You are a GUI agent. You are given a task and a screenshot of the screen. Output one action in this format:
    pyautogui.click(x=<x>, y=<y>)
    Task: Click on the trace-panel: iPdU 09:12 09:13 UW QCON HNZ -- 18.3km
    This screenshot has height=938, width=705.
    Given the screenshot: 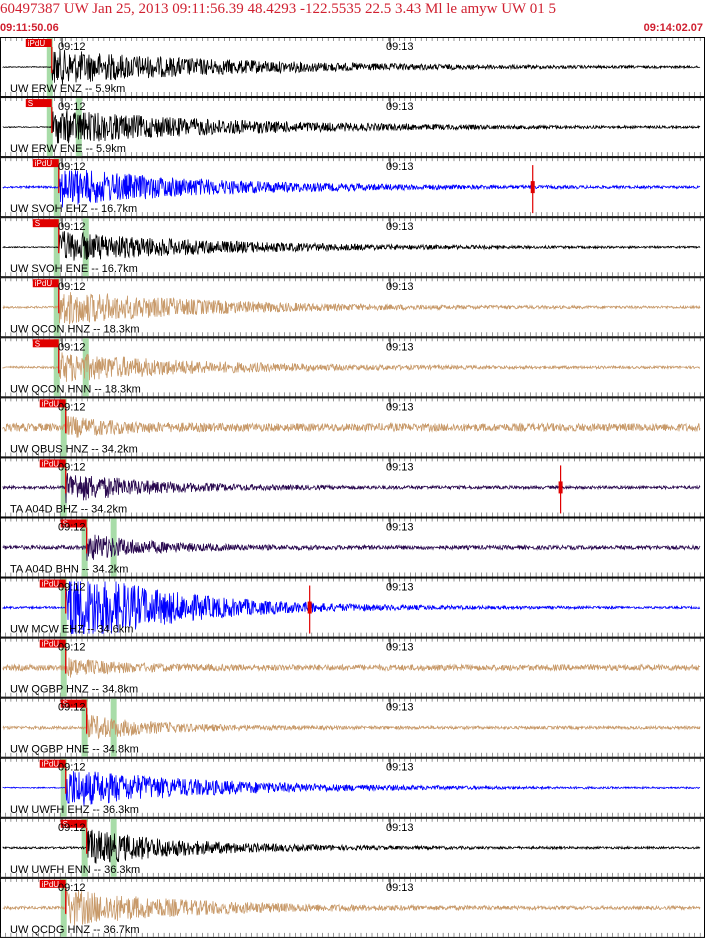 What is the action you would take?
    pyautogui.click(x=352, y=307)
    